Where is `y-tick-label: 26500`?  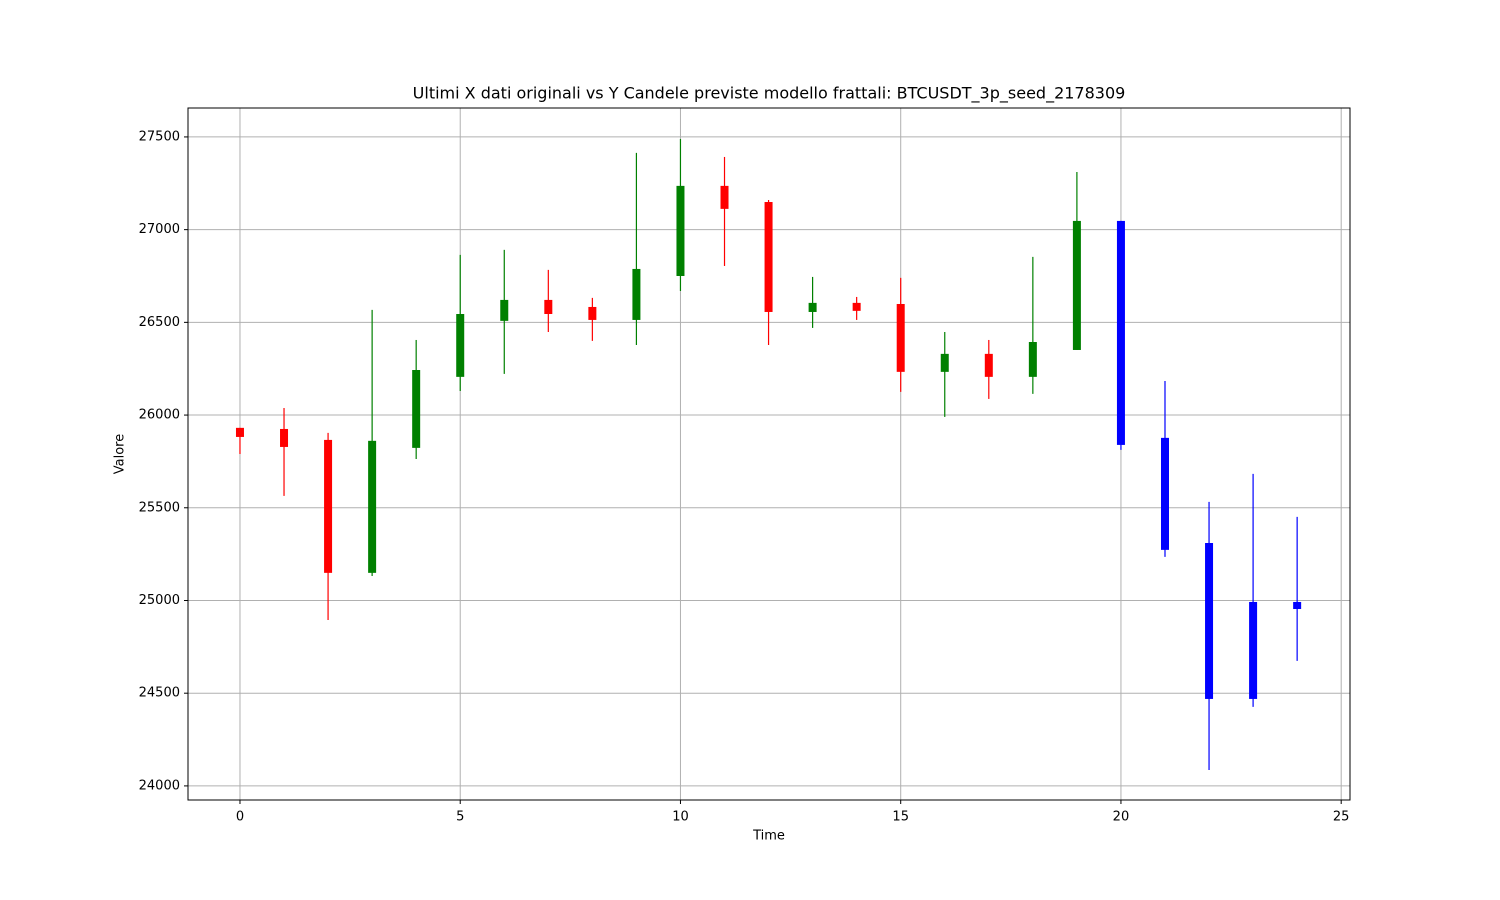
y-tick-label: 26500 is located at coordinates (159, 322).